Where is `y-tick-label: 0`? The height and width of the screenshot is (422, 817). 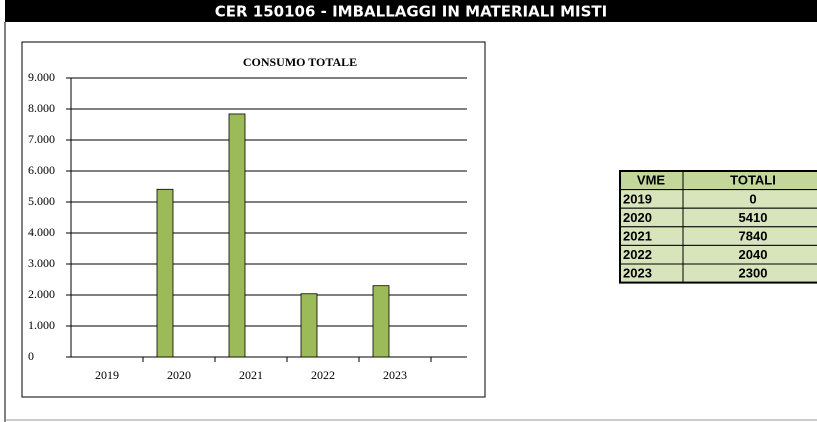
y-tick-label: 0 is located at coordinates (31, 356).